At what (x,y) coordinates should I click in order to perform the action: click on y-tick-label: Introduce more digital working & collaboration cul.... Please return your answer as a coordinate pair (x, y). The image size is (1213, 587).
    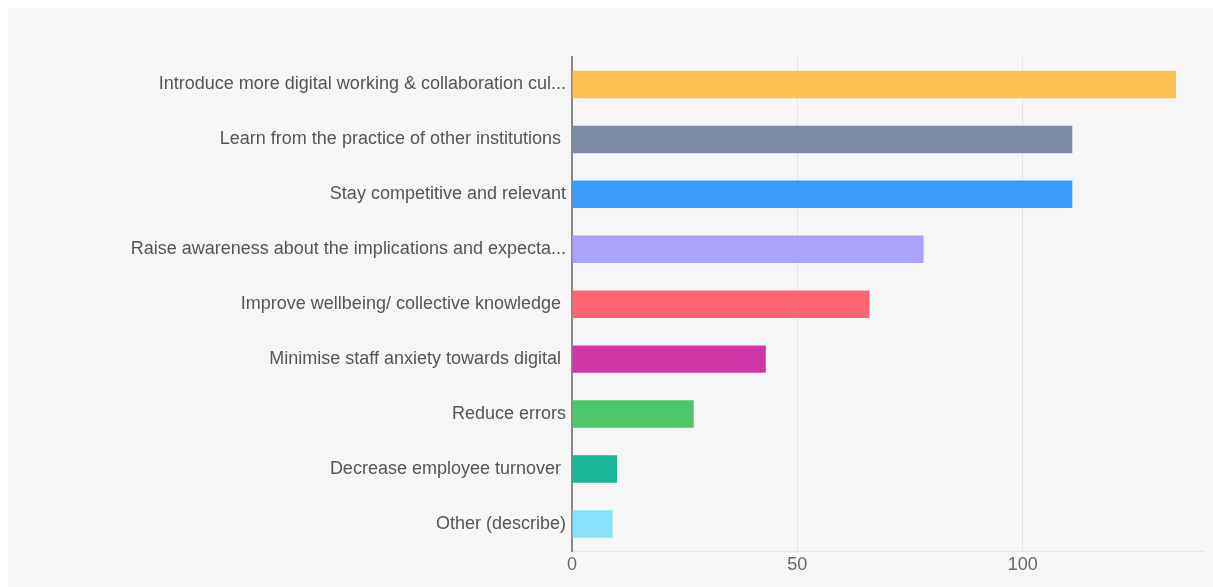
    Looking at the image, I should click on (362, 83).